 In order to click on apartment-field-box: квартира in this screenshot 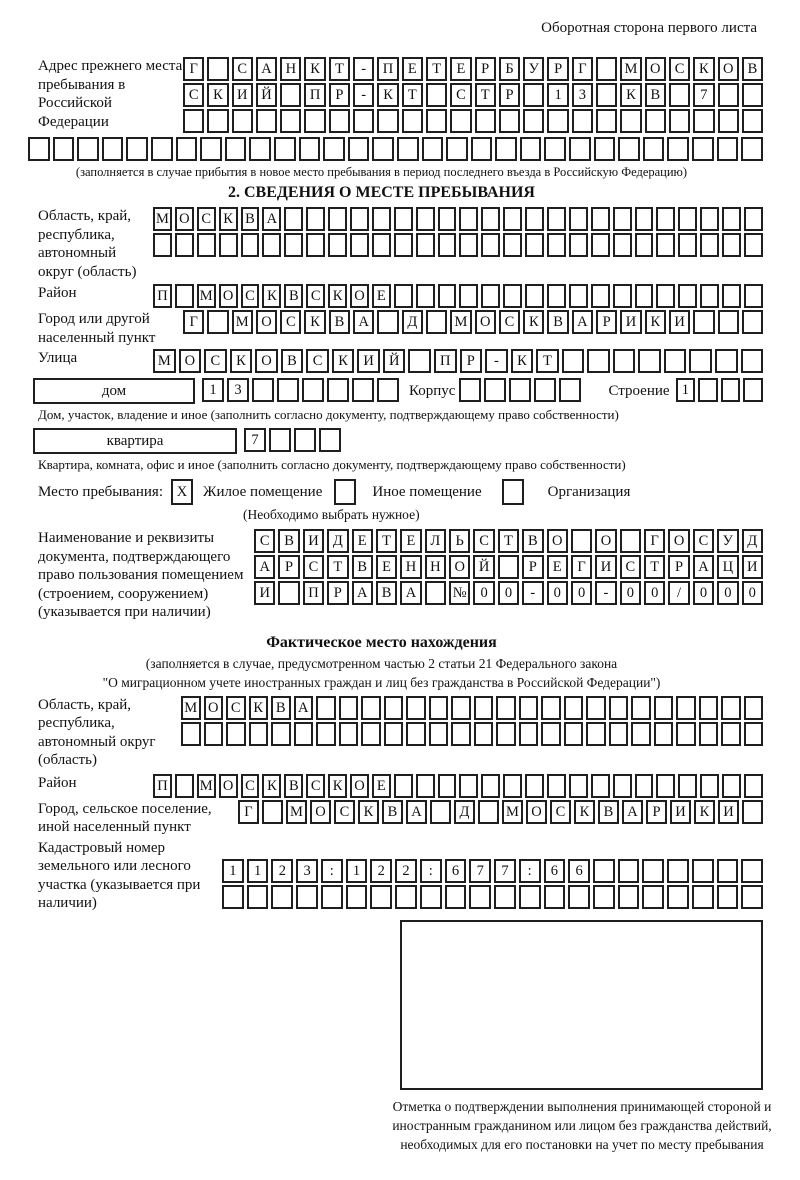, I will do `click(135, 441)`.